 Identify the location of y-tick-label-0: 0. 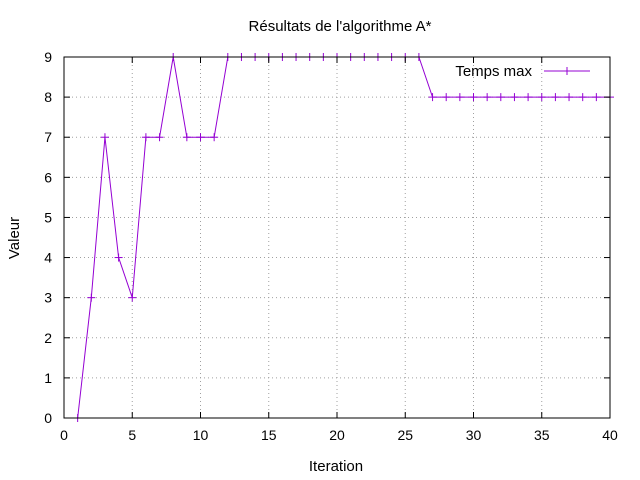
(48, 418).